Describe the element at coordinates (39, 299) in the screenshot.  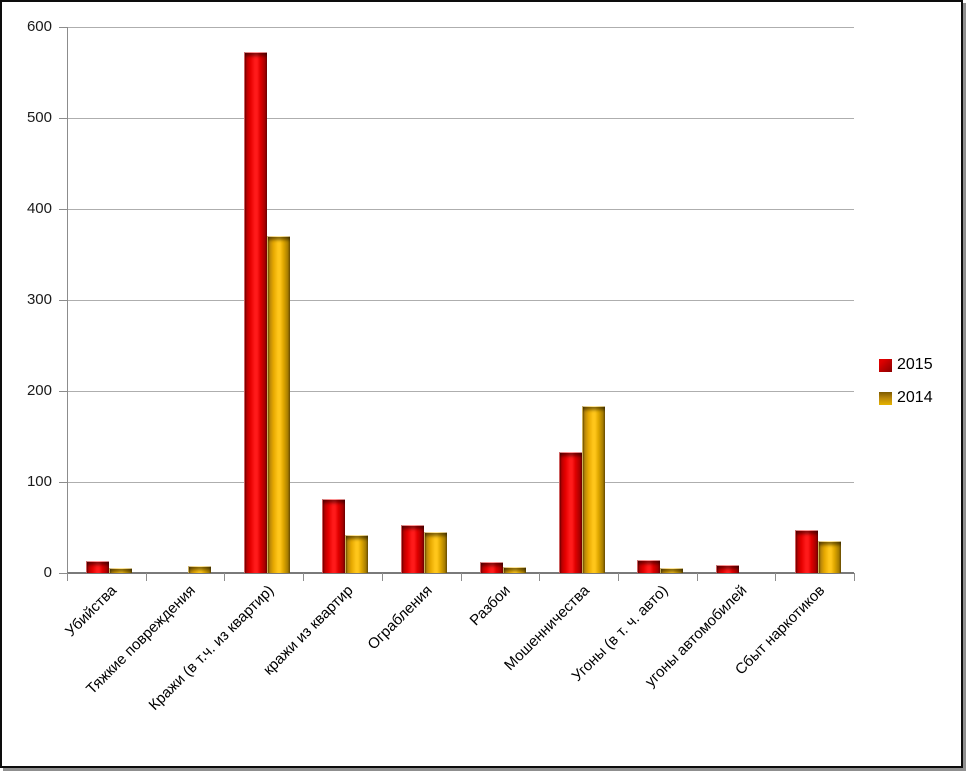
I see `y-axis-label-300: 300` at that location.